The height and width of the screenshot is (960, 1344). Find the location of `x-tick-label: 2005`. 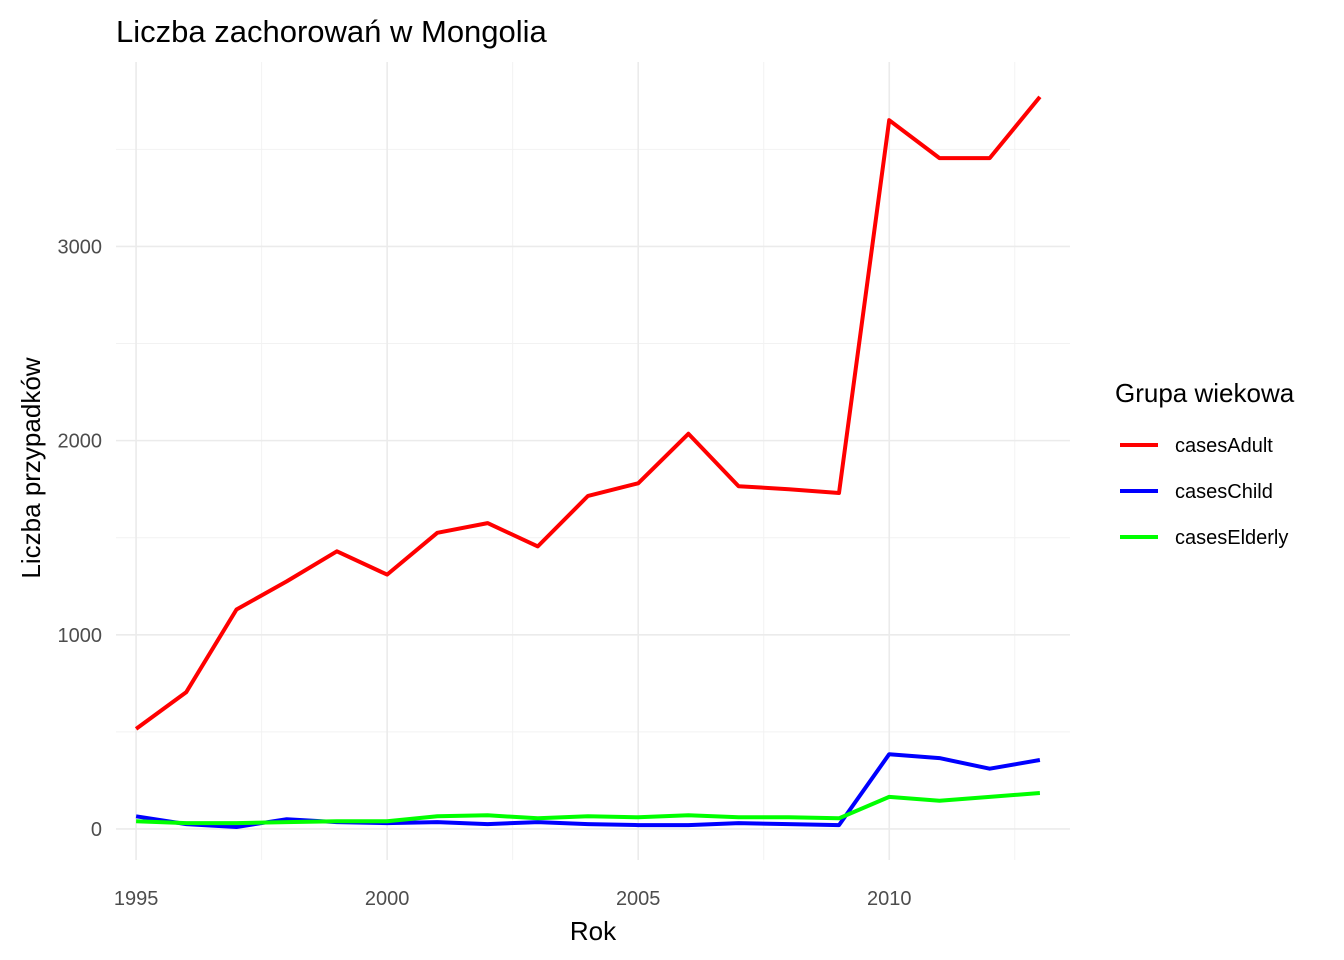

x-tick-label: 2005 is located at coordinates (638, 899).